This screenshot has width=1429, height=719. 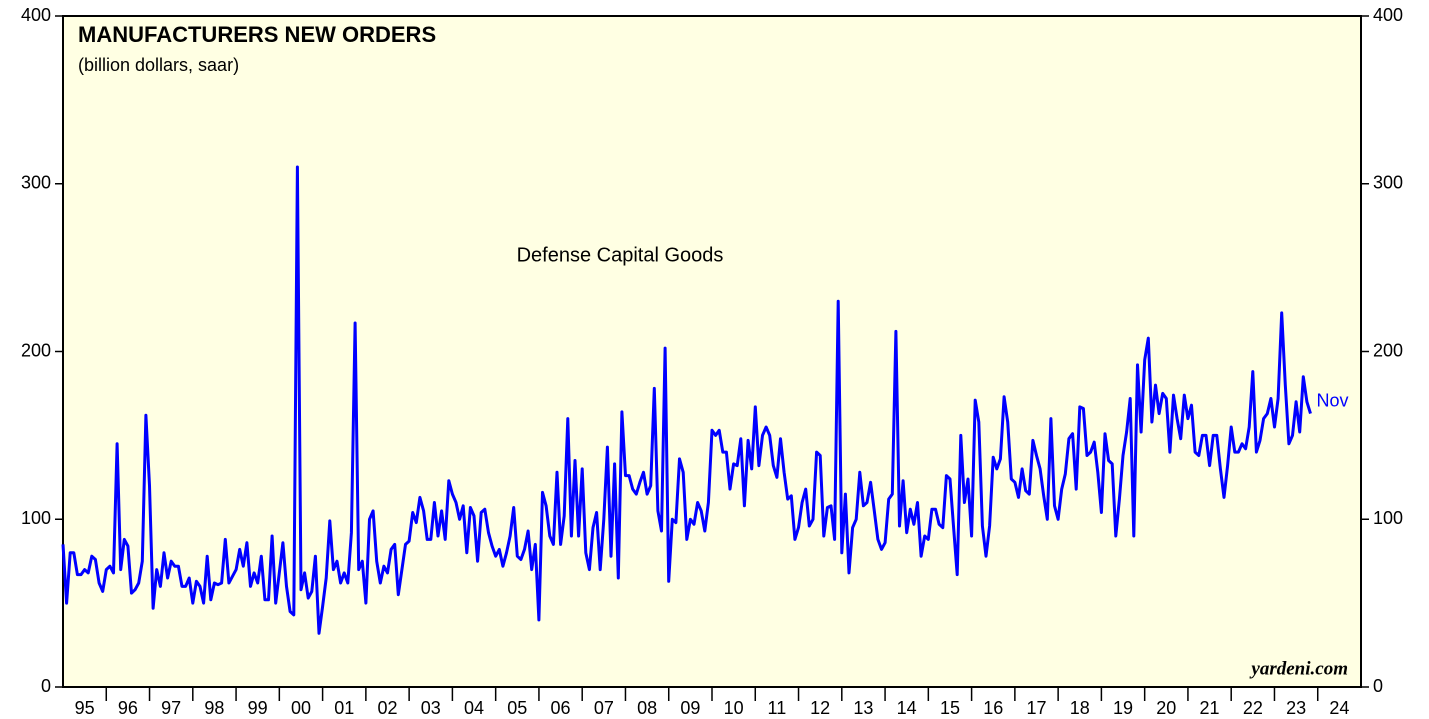 I want to click on source: yardeni.com, so click(x=1298, y=668).